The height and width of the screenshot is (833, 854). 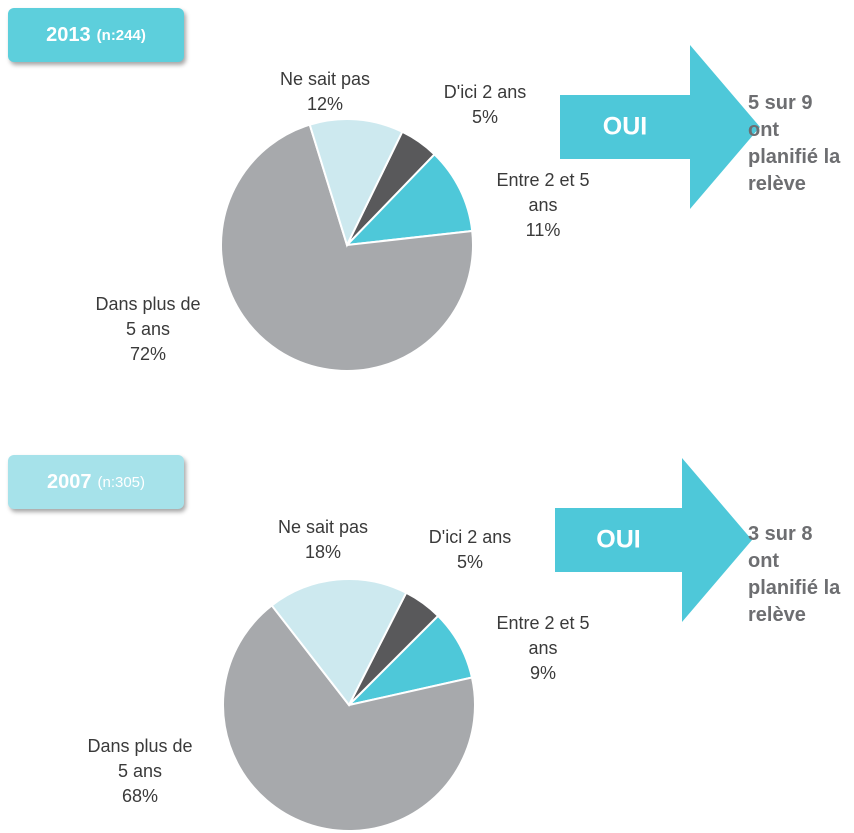 What do you see at coordinates (325, 92) in the screenshot?
I see `slice-label: Ne sait pas 12%` at bounding box center [325, 92].